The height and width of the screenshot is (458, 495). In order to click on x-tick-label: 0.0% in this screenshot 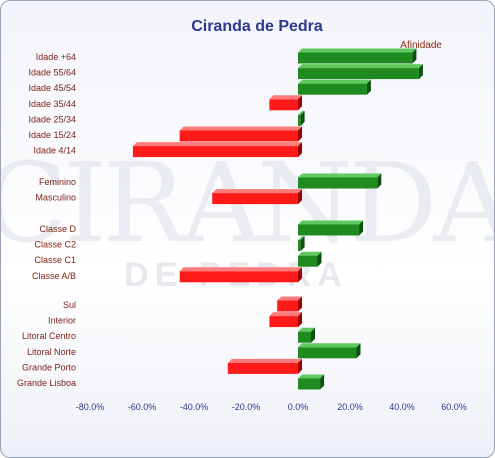, I will do `click(298, 407)`.